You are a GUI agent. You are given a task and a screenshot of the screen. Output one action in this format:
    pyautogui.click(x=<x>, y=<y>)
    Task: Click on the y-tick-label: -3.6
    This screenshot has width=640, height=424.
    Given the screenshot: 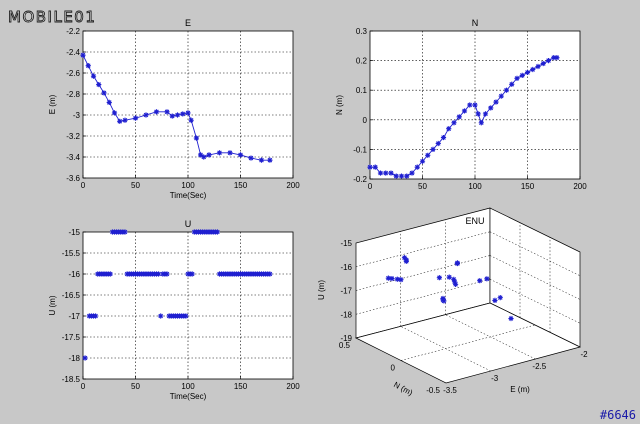 What is the action you would take?
    pyautogui.click(x=73, y=178)
    